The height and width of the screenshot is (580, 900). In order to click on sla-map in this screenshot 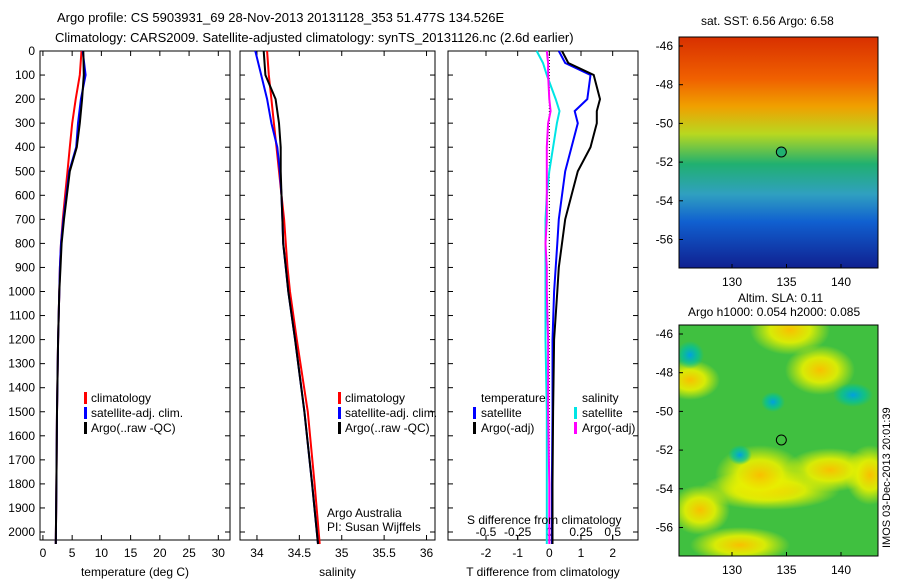, I will do `click(778, 440)`.